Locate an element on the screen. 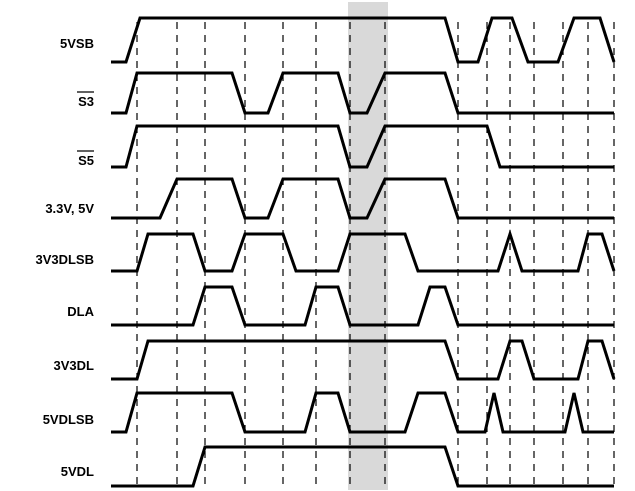 The image size is (635, 491). waveform-3v3dl is located at coordinates (363, 360).